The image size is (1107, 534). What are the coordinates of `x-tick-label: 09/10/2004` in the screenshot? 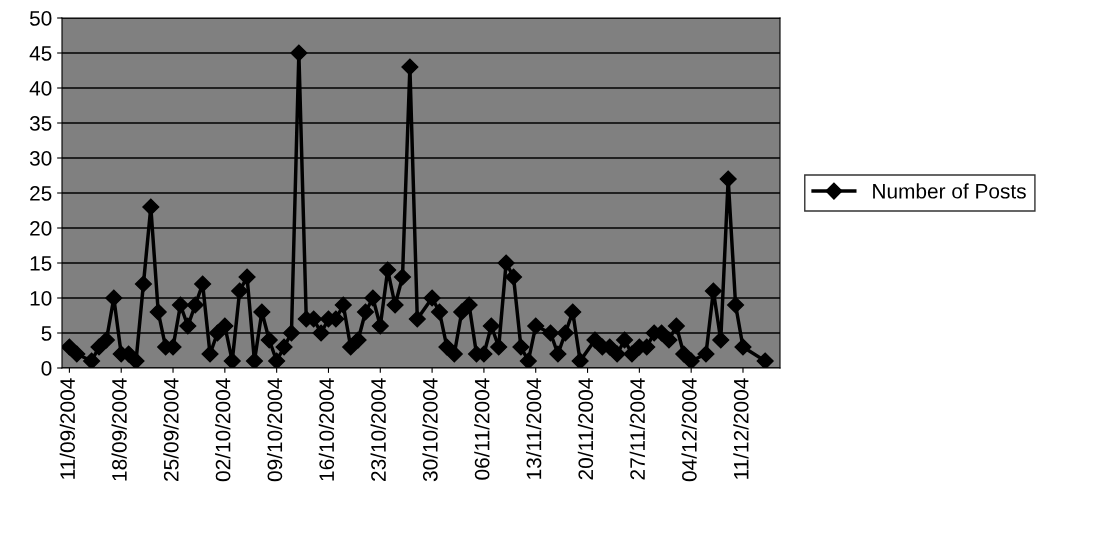 It's located at (274, 430).